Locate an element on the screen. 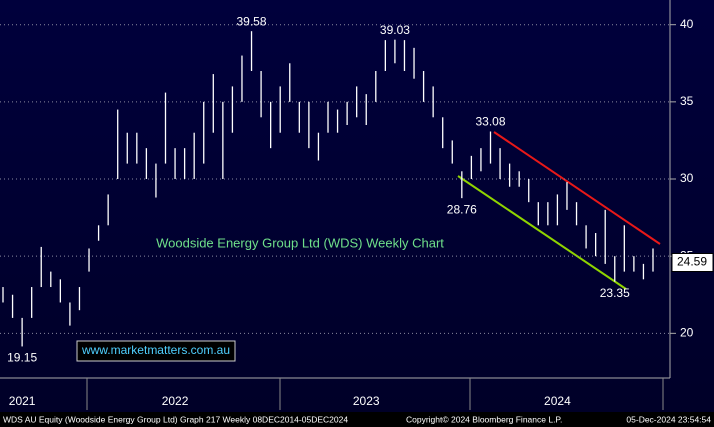 Image resolution: width=714 pixels, height=427 pixels. resistance-trendline is located at coordinates (577, 188).